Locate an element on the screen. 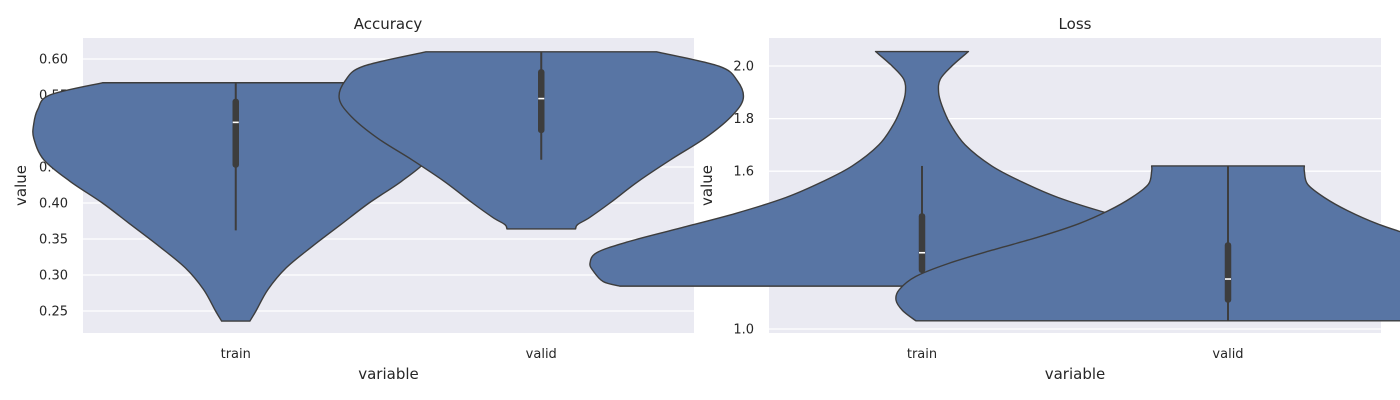  y-tick-label: 1.8 is located at coordinates (743, 119).